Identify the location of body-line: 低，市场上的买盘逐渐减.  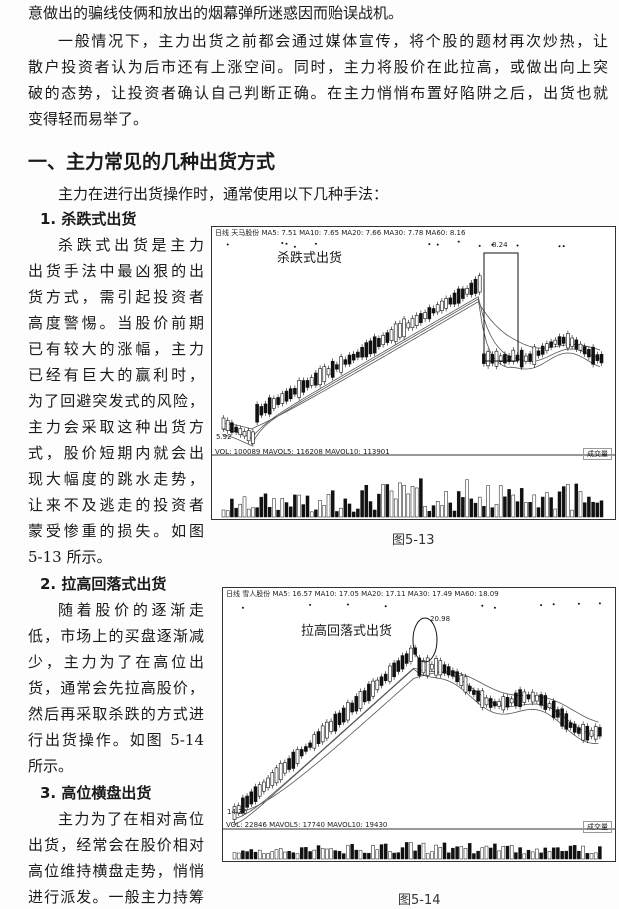
(116, 636).